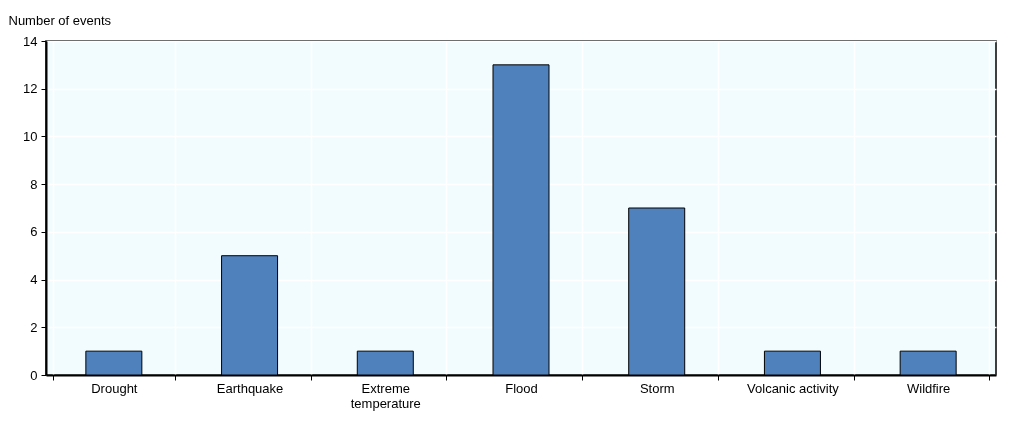 The image size is (1010, 428). Describe the element at coordinates (30, 136) in the screenshot. I see `y-tick-label: 10` at that location.